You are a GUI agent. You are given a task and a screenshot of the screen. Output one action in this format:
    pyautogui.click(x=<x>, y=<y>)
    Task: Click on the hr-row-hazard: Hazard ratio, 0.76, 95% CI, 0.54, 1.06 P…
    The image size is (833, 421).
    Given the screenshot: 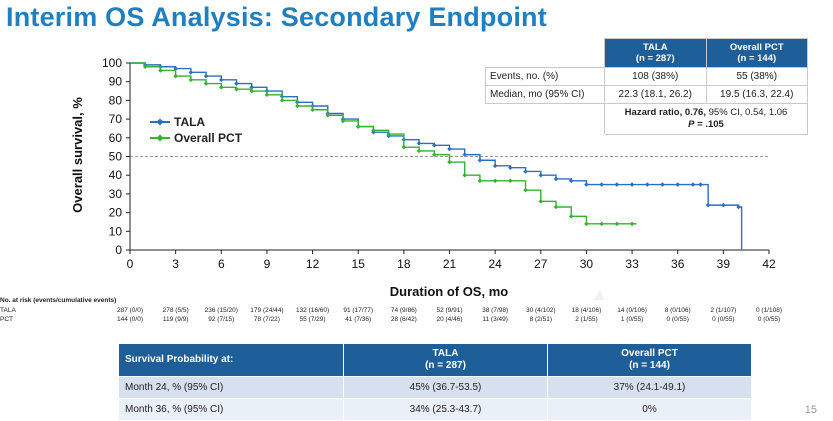 What is the action you would take?
    pyautogui.click(x=646, y=119)
    